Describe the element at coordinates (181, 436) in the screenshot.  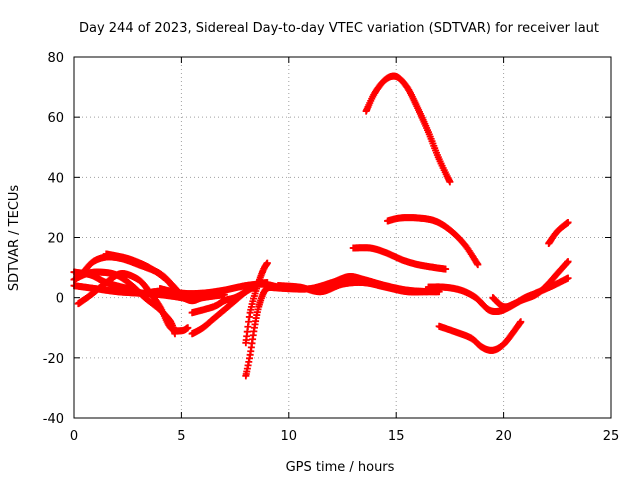
I see `x-tick-label: 5` at that location.